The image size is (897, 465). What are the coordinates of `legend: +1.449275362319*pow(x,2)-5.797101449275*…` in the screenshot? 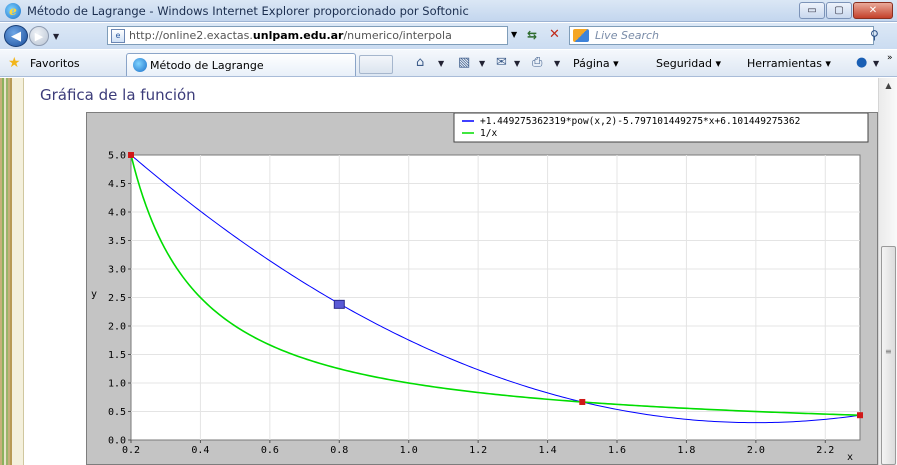 It's located at (661, 127).